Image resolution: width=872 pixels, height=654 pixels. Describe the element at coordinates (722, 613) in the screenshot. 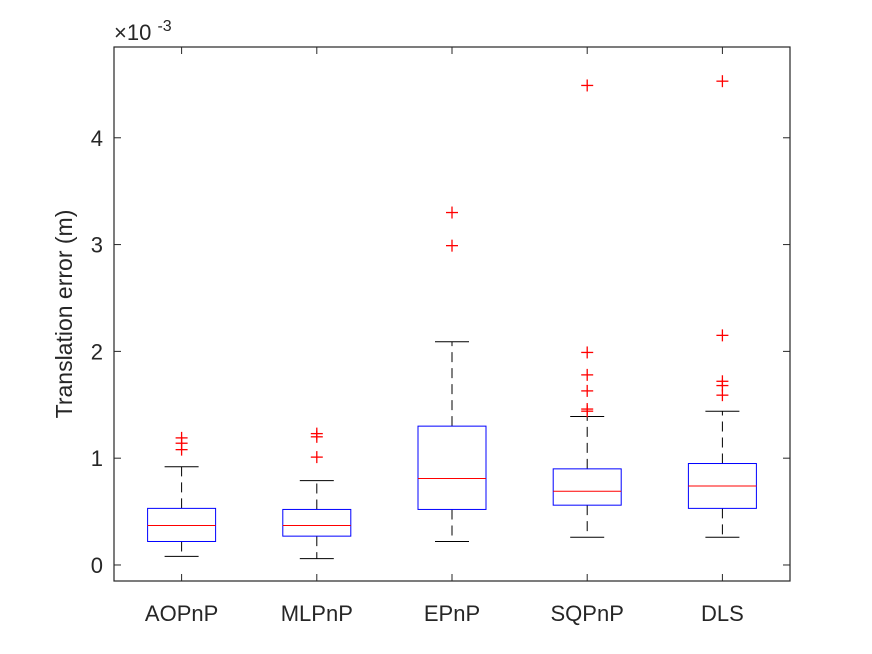

I see `x-tick-label: DLS` at that location.